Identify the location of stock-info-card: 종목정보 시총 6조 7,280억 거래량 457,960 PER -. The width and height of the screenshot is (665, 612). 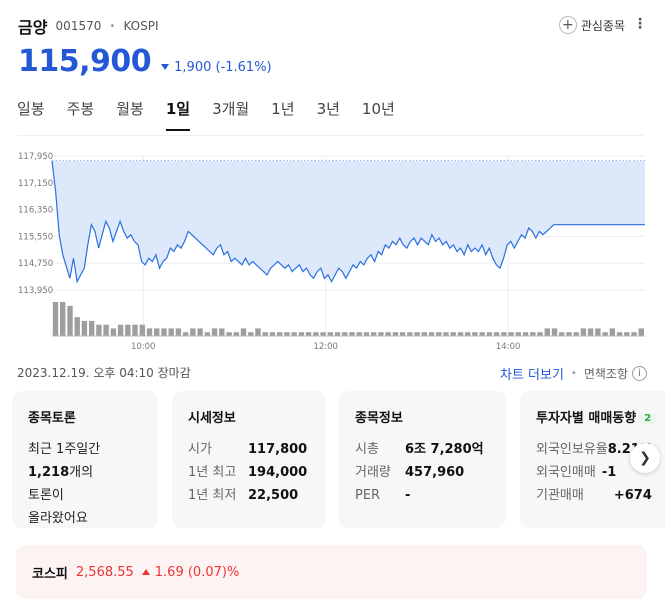
(422, 459).